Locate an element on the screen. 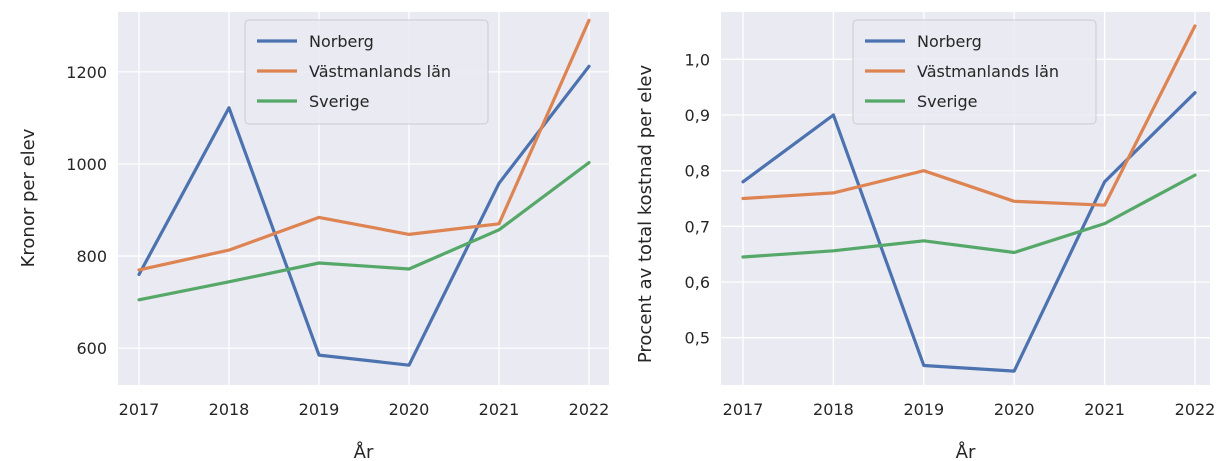  y-tick-label: 1,0 is located at coordinates (697, 59).